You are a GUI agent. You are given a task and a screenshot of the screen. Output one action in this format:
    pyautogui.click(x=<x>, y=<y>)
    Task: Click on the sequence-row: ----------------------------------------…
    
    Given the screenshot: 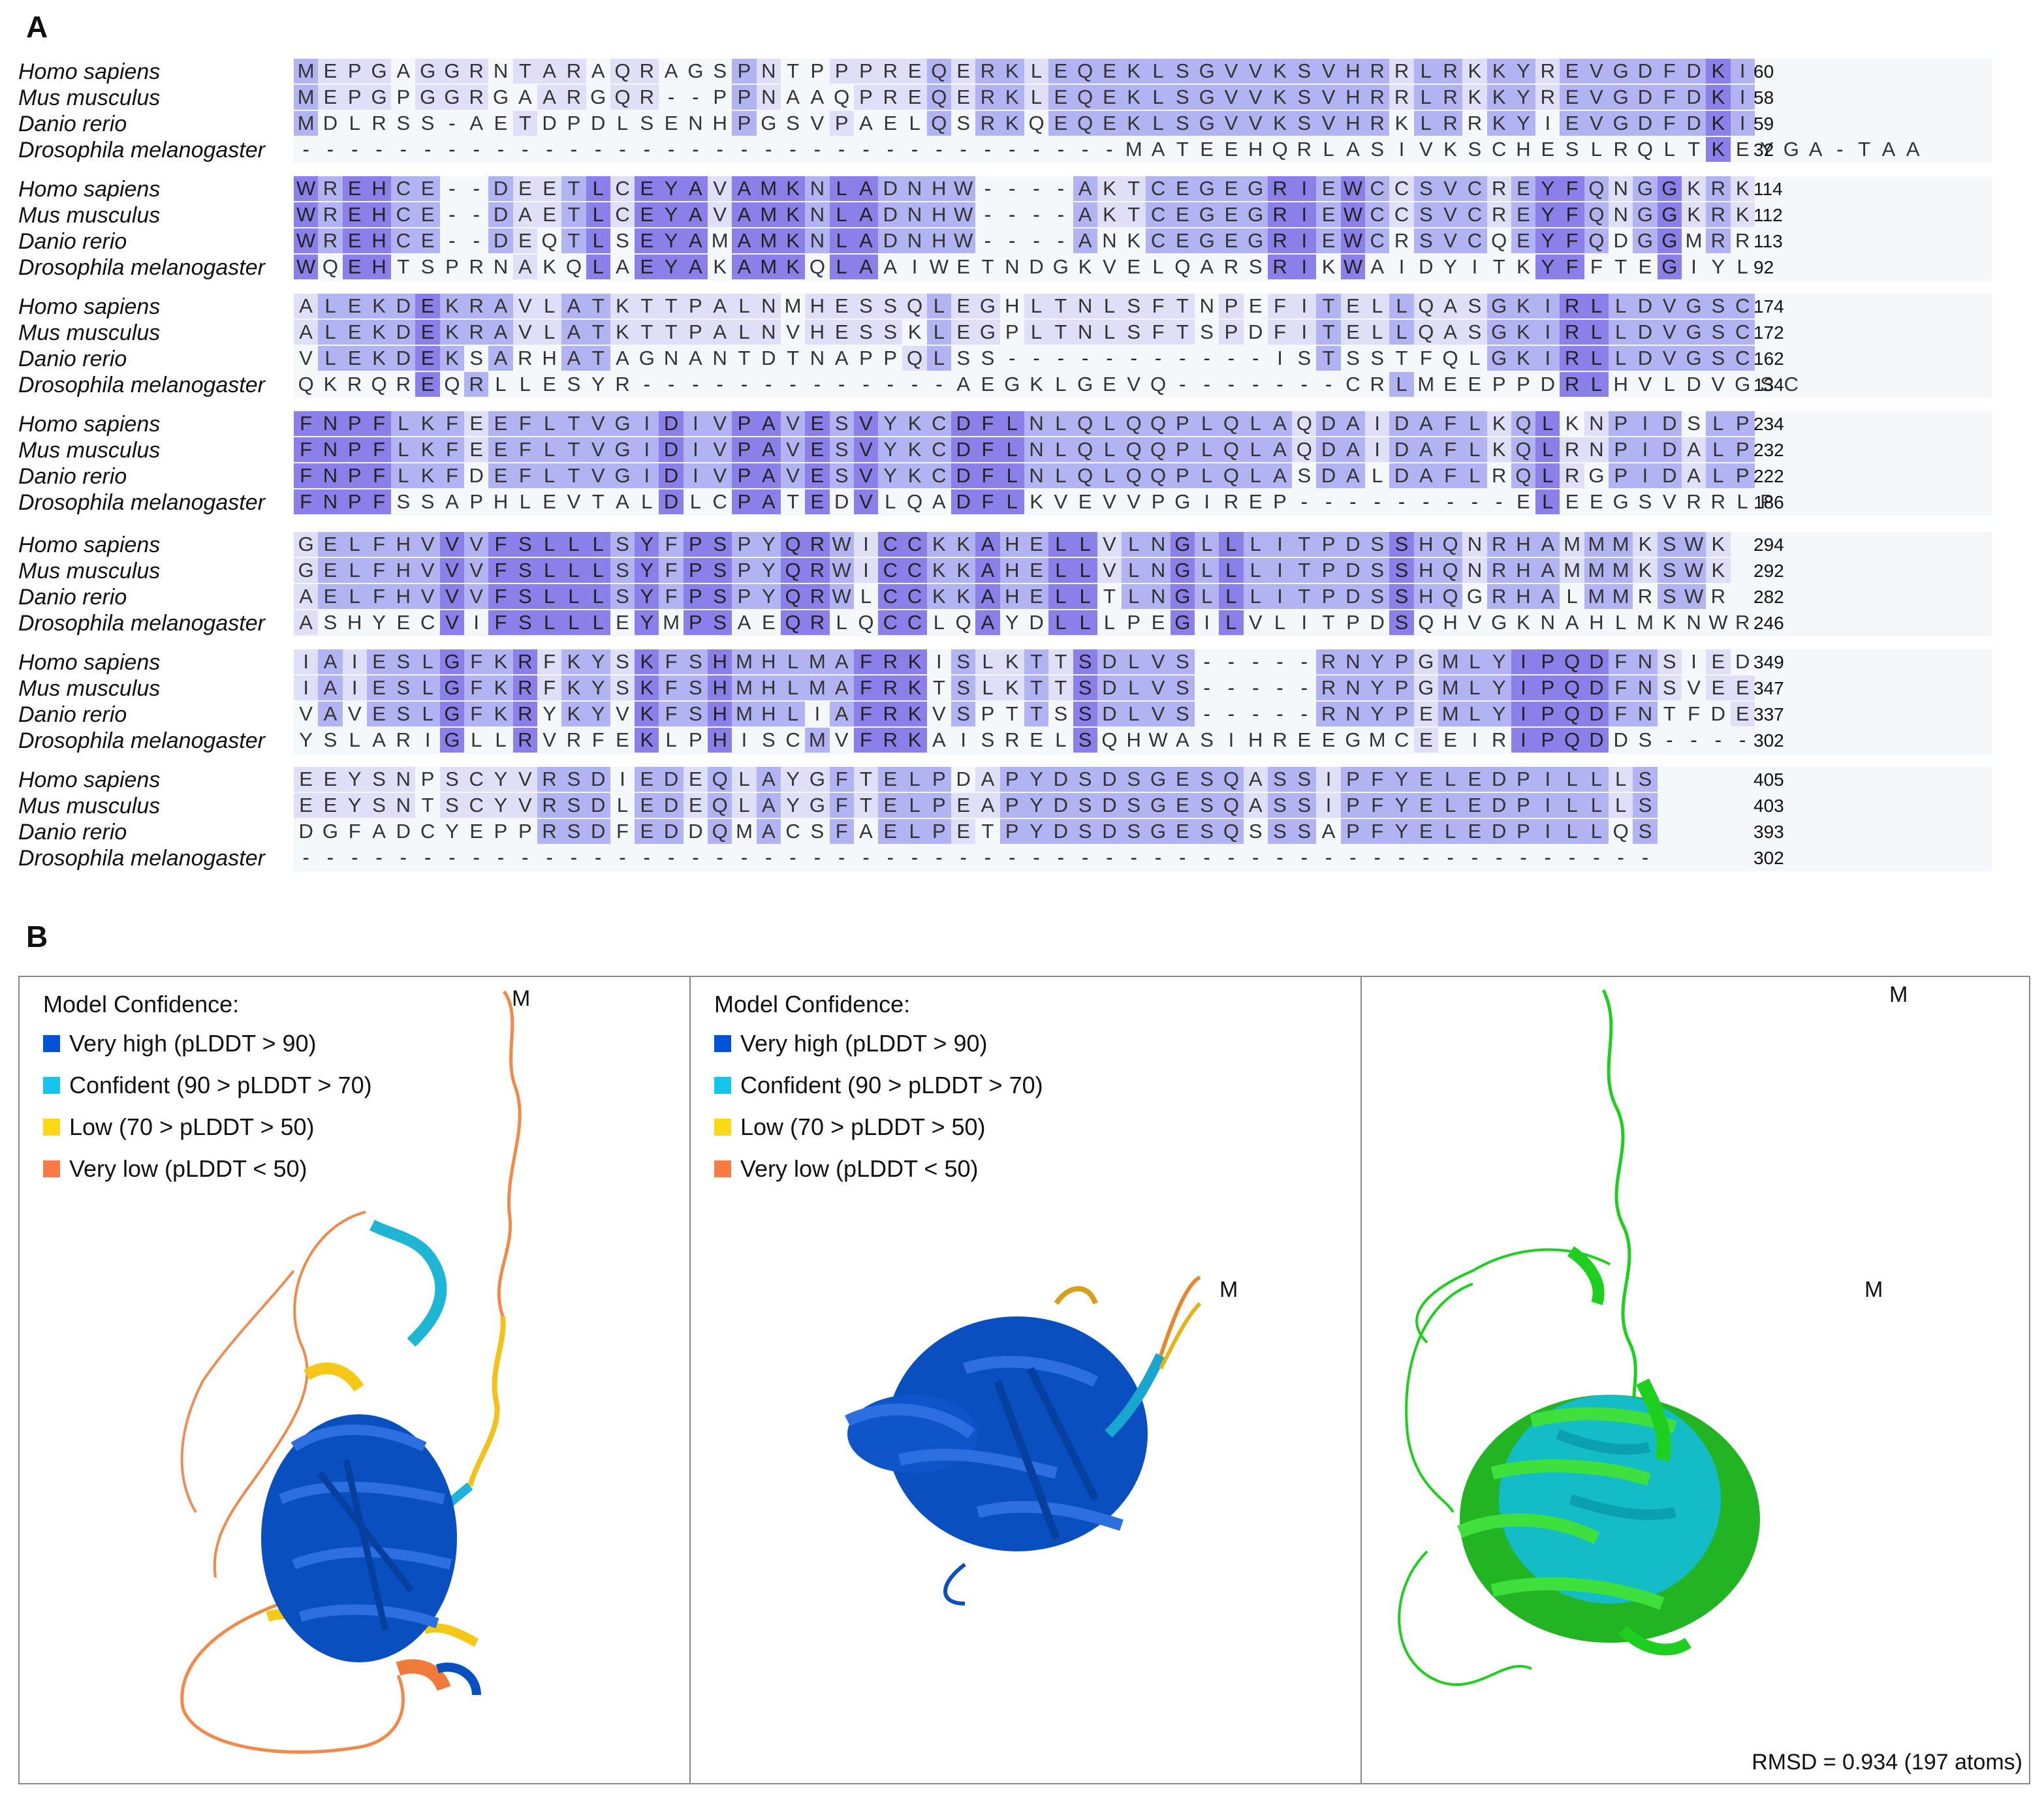 What is the action you would take?
    pyautogui.click(x=976, y=857)
    